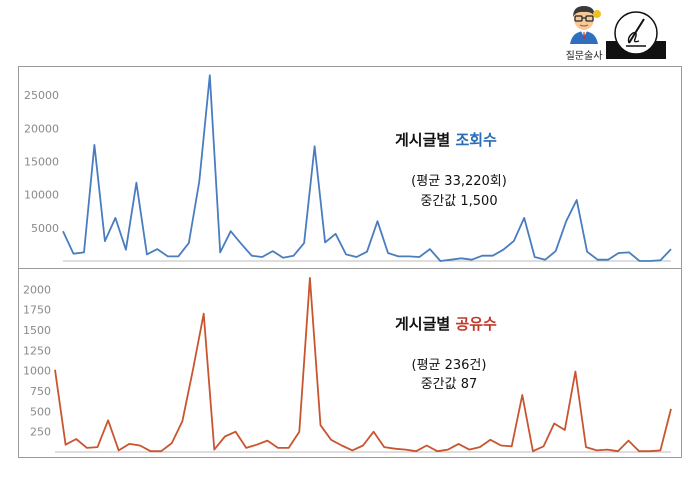  Describe the element at coordinates (636, 33) in the screenshot. I see `pen-logo-icon` at that location.